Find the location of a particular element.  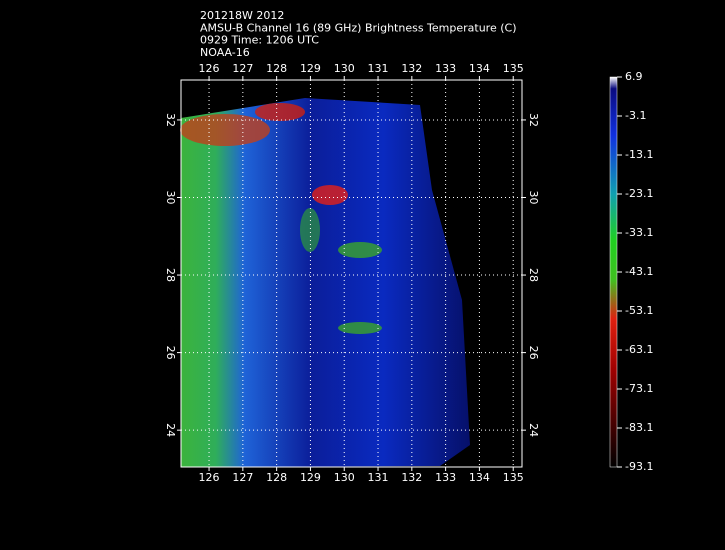

colorbar-label: -13.1 is located at coordinates (639, 154).